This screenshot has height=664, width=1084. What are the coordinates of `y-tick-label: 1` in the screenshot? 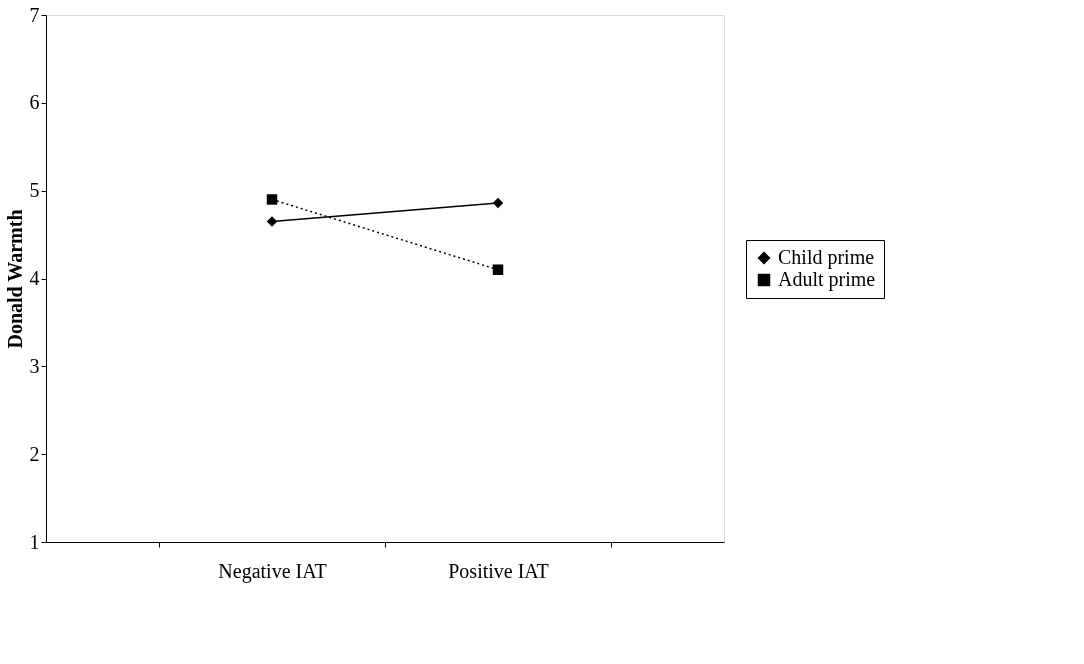 It's located at (34, 541).